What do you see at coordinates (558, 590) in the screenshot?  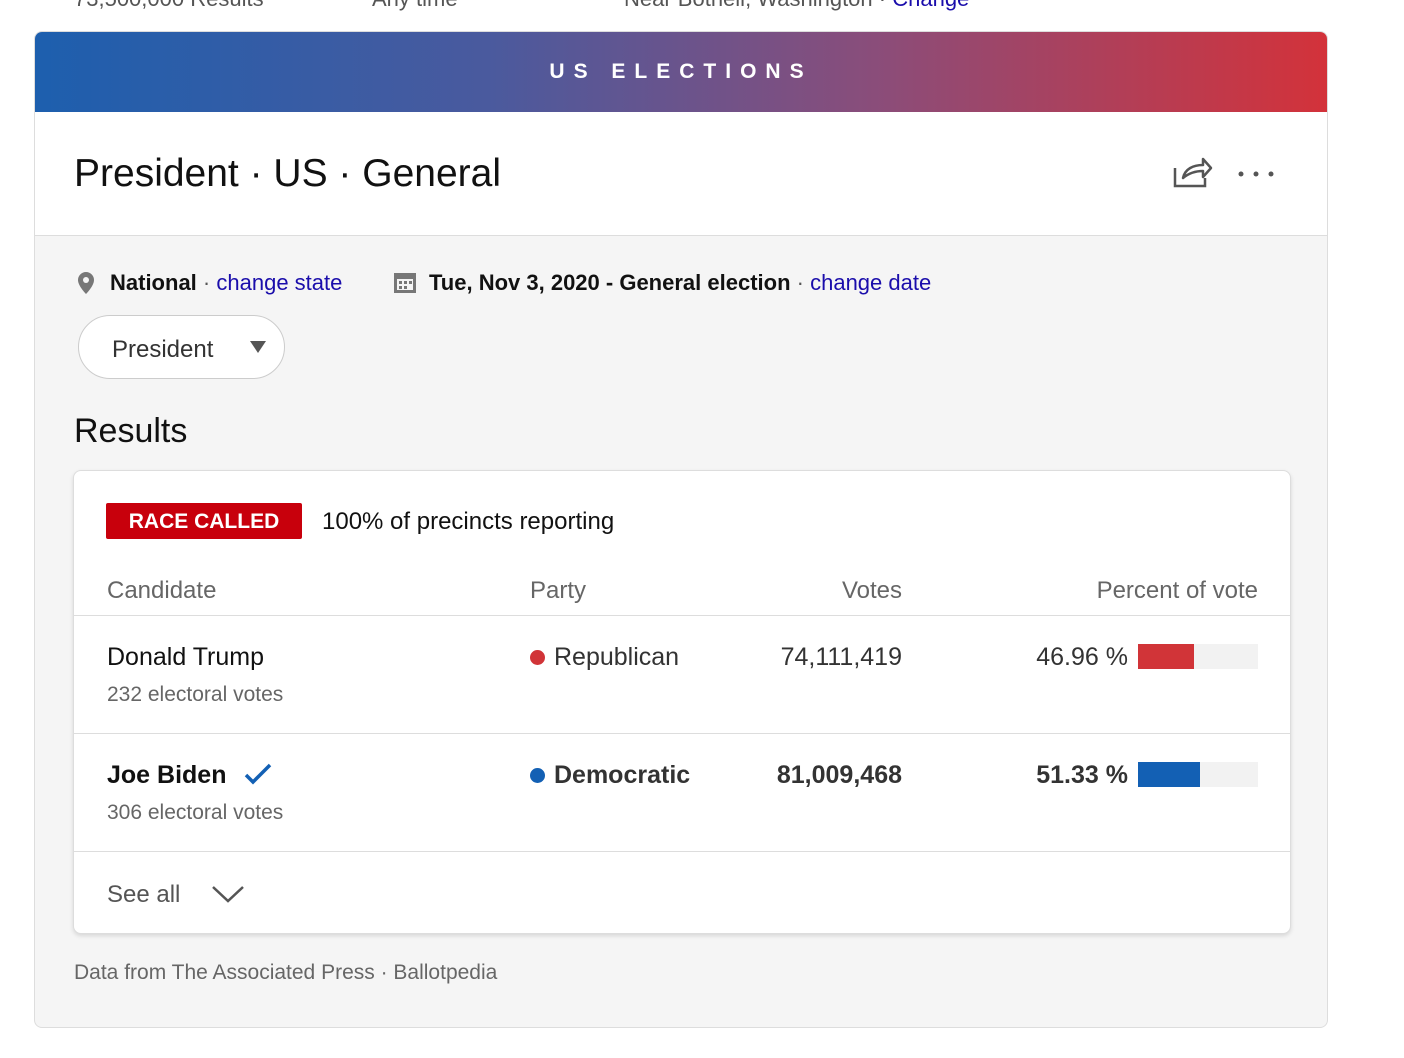 I see `column-header: Party` at bounding box center [558, 590].